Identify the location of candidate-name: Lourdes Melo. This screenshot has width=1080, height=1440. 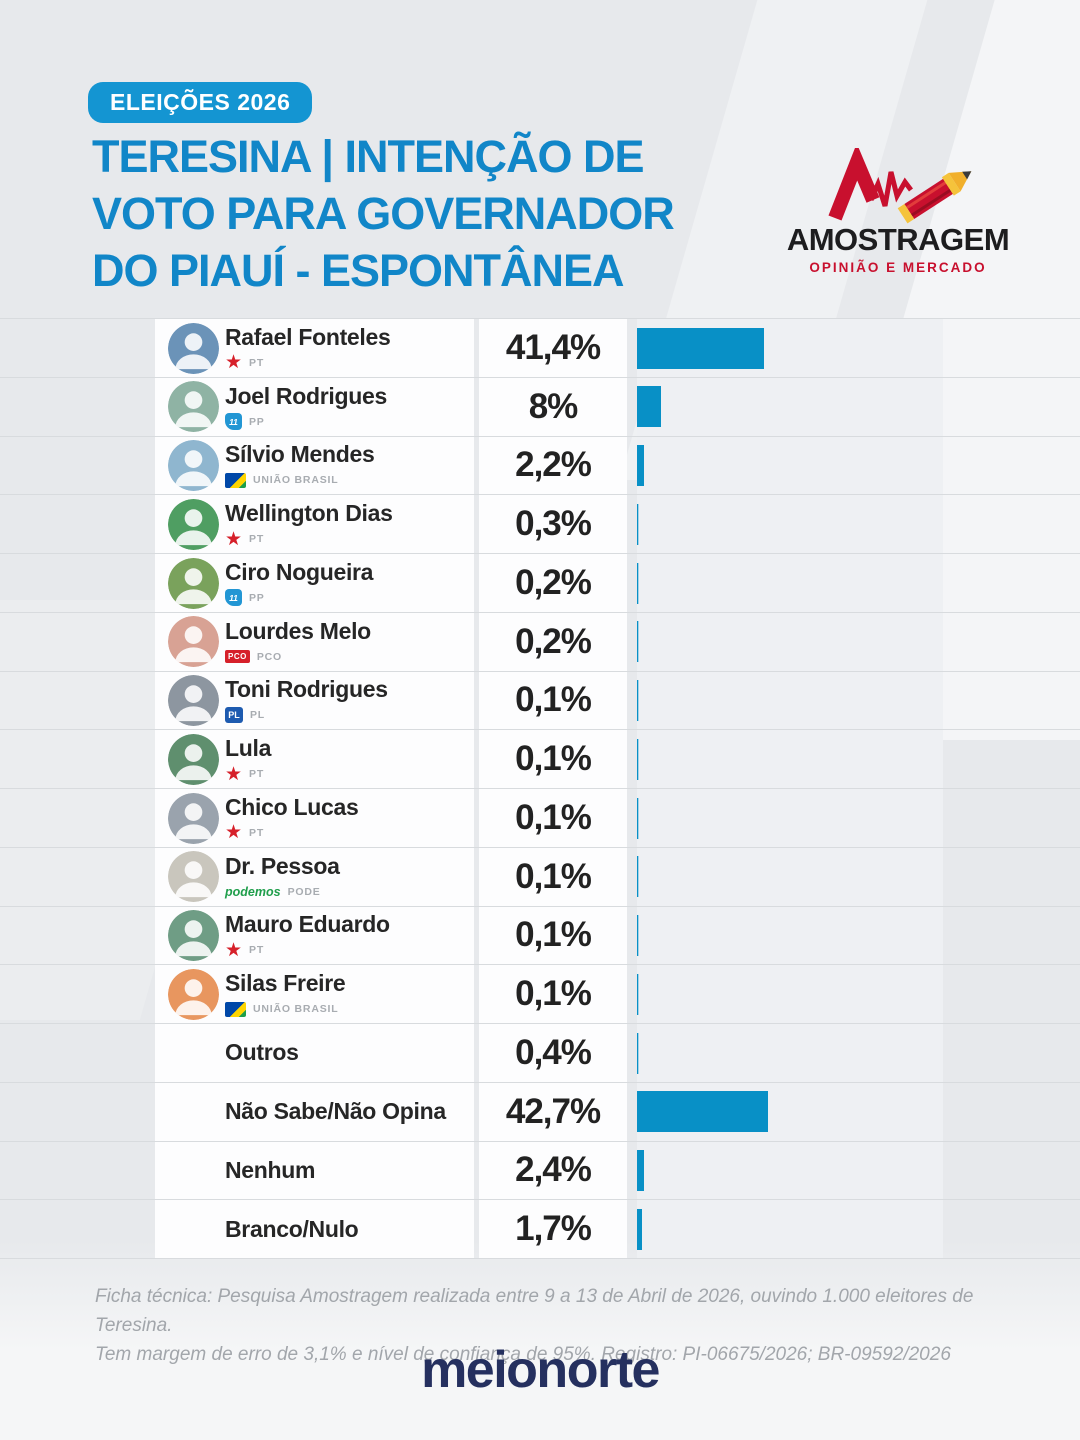
(298, 630).